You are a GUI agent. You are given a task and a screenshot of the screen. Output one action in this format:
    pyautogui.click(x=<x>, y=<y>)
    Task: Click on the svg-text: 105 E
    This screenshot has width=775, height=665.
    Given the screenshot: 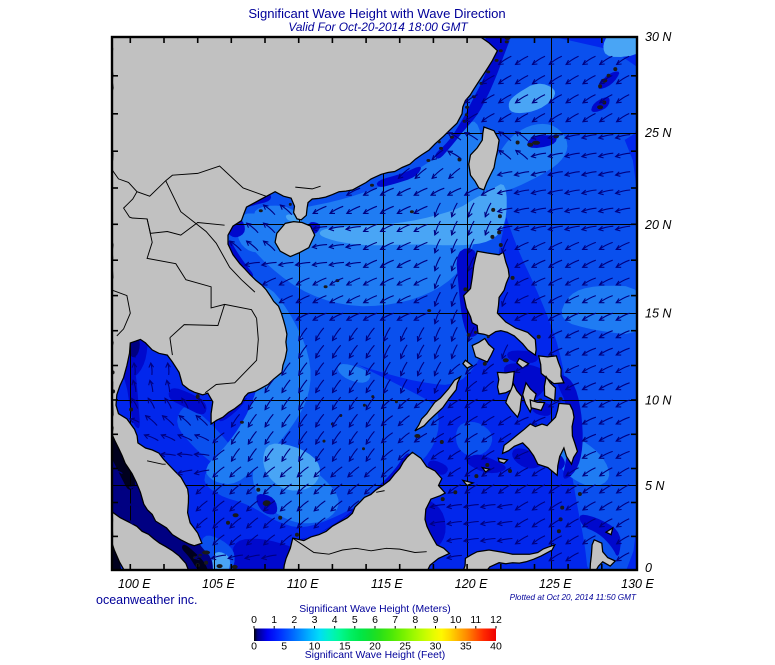 What is the action you would take?
    pyautogui.click(x=218, y=584)
    